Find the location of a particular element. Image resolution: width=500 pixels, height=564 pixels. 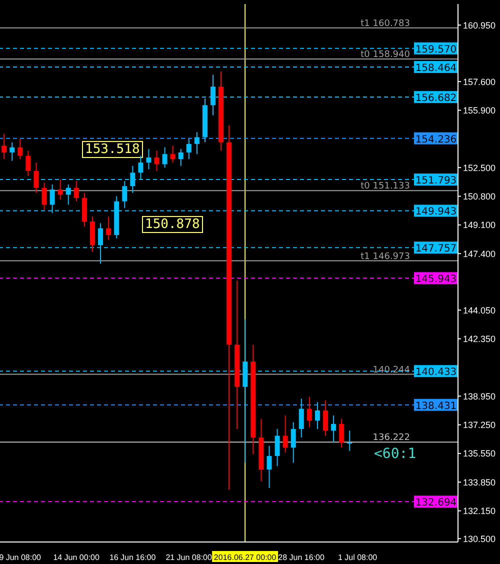

ref-line-label: 140.244 is located at coordinates (391, 370).